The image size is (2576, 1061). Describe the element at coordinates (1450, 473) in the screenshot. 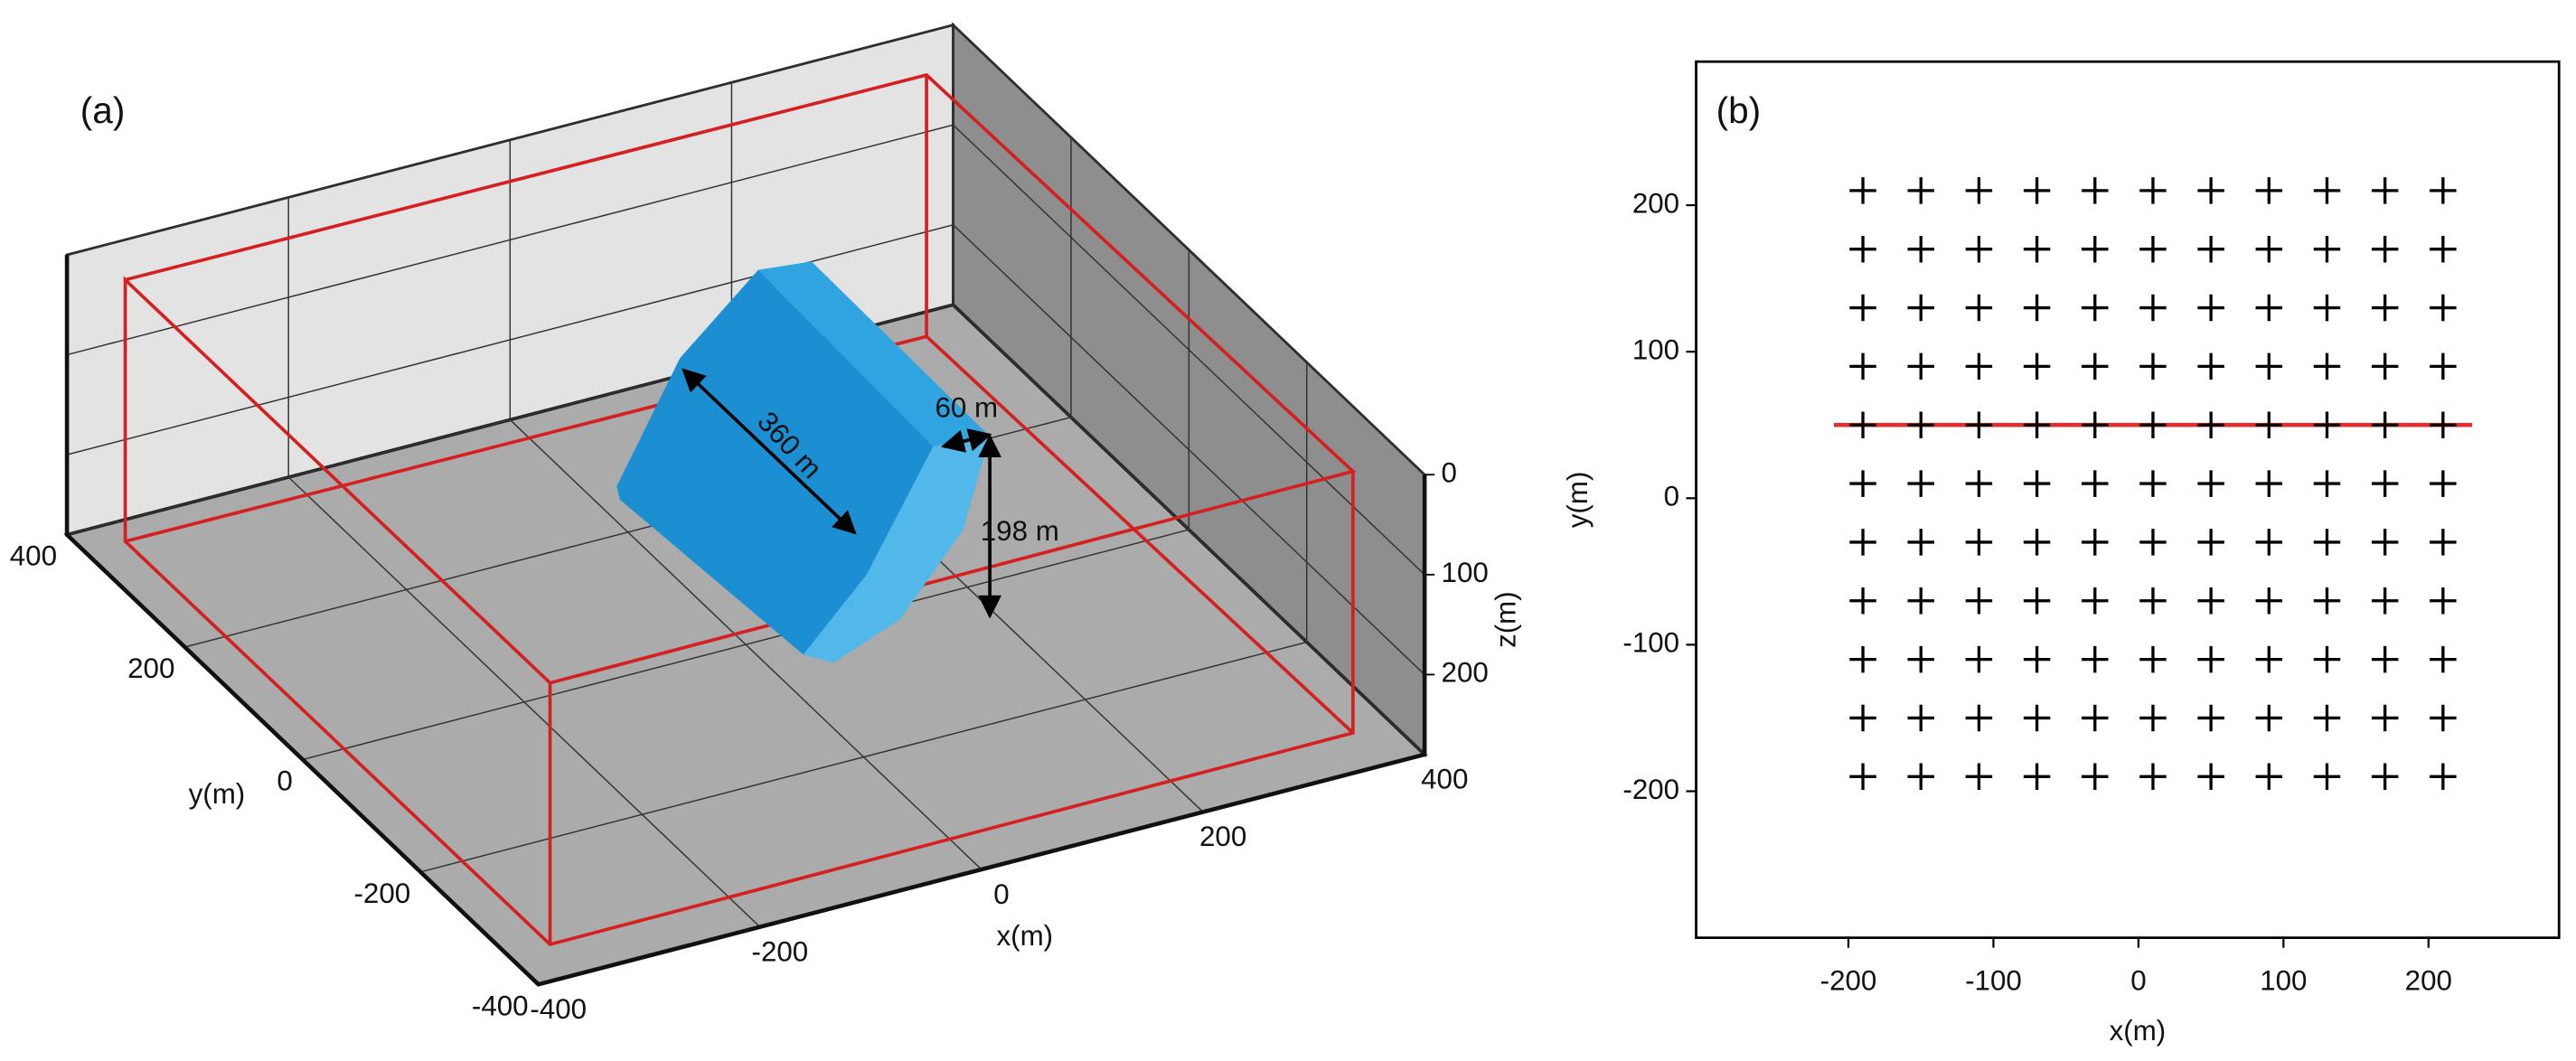

I see `z-tick-label: 0` at that location.